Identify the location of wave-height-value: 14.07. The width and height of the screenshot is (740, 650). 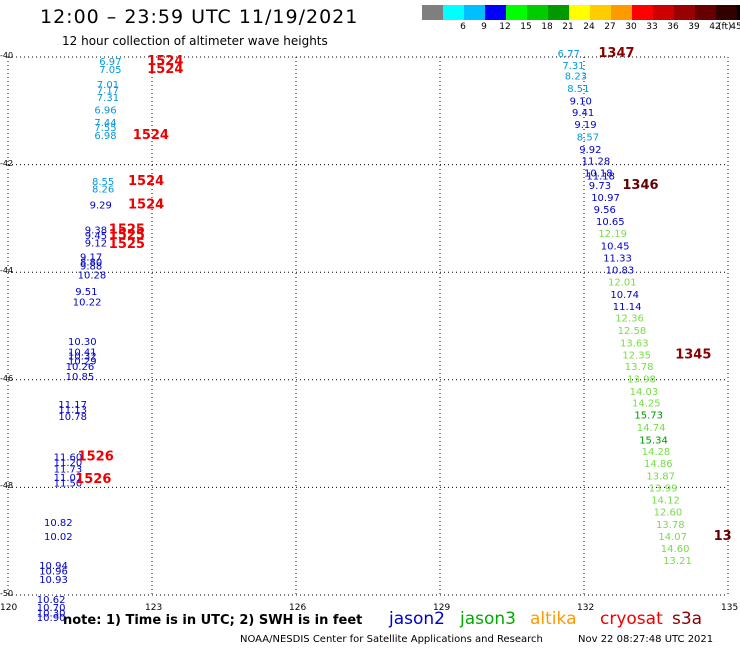
(672, 537).